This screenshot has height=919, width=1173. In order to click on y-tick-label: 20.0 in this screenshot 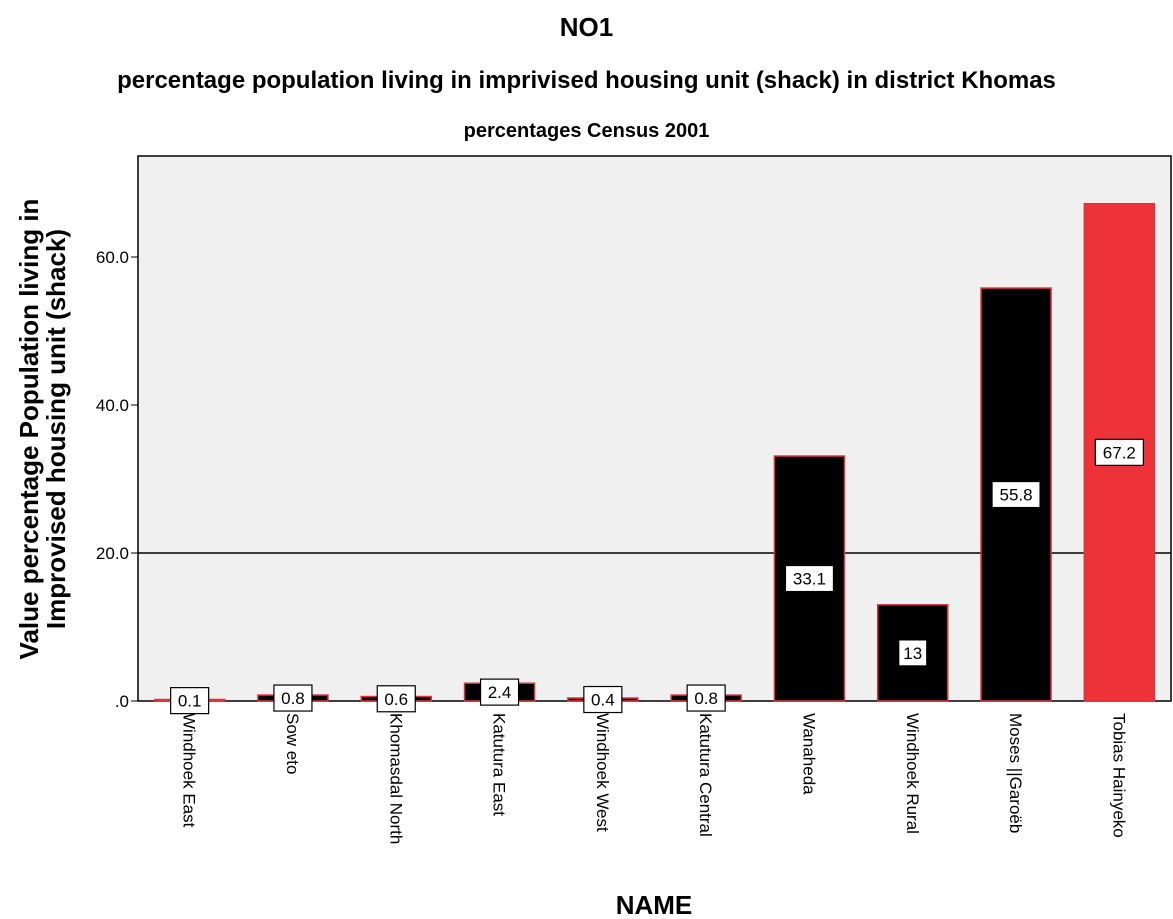, I will do `click(112, 553)`.